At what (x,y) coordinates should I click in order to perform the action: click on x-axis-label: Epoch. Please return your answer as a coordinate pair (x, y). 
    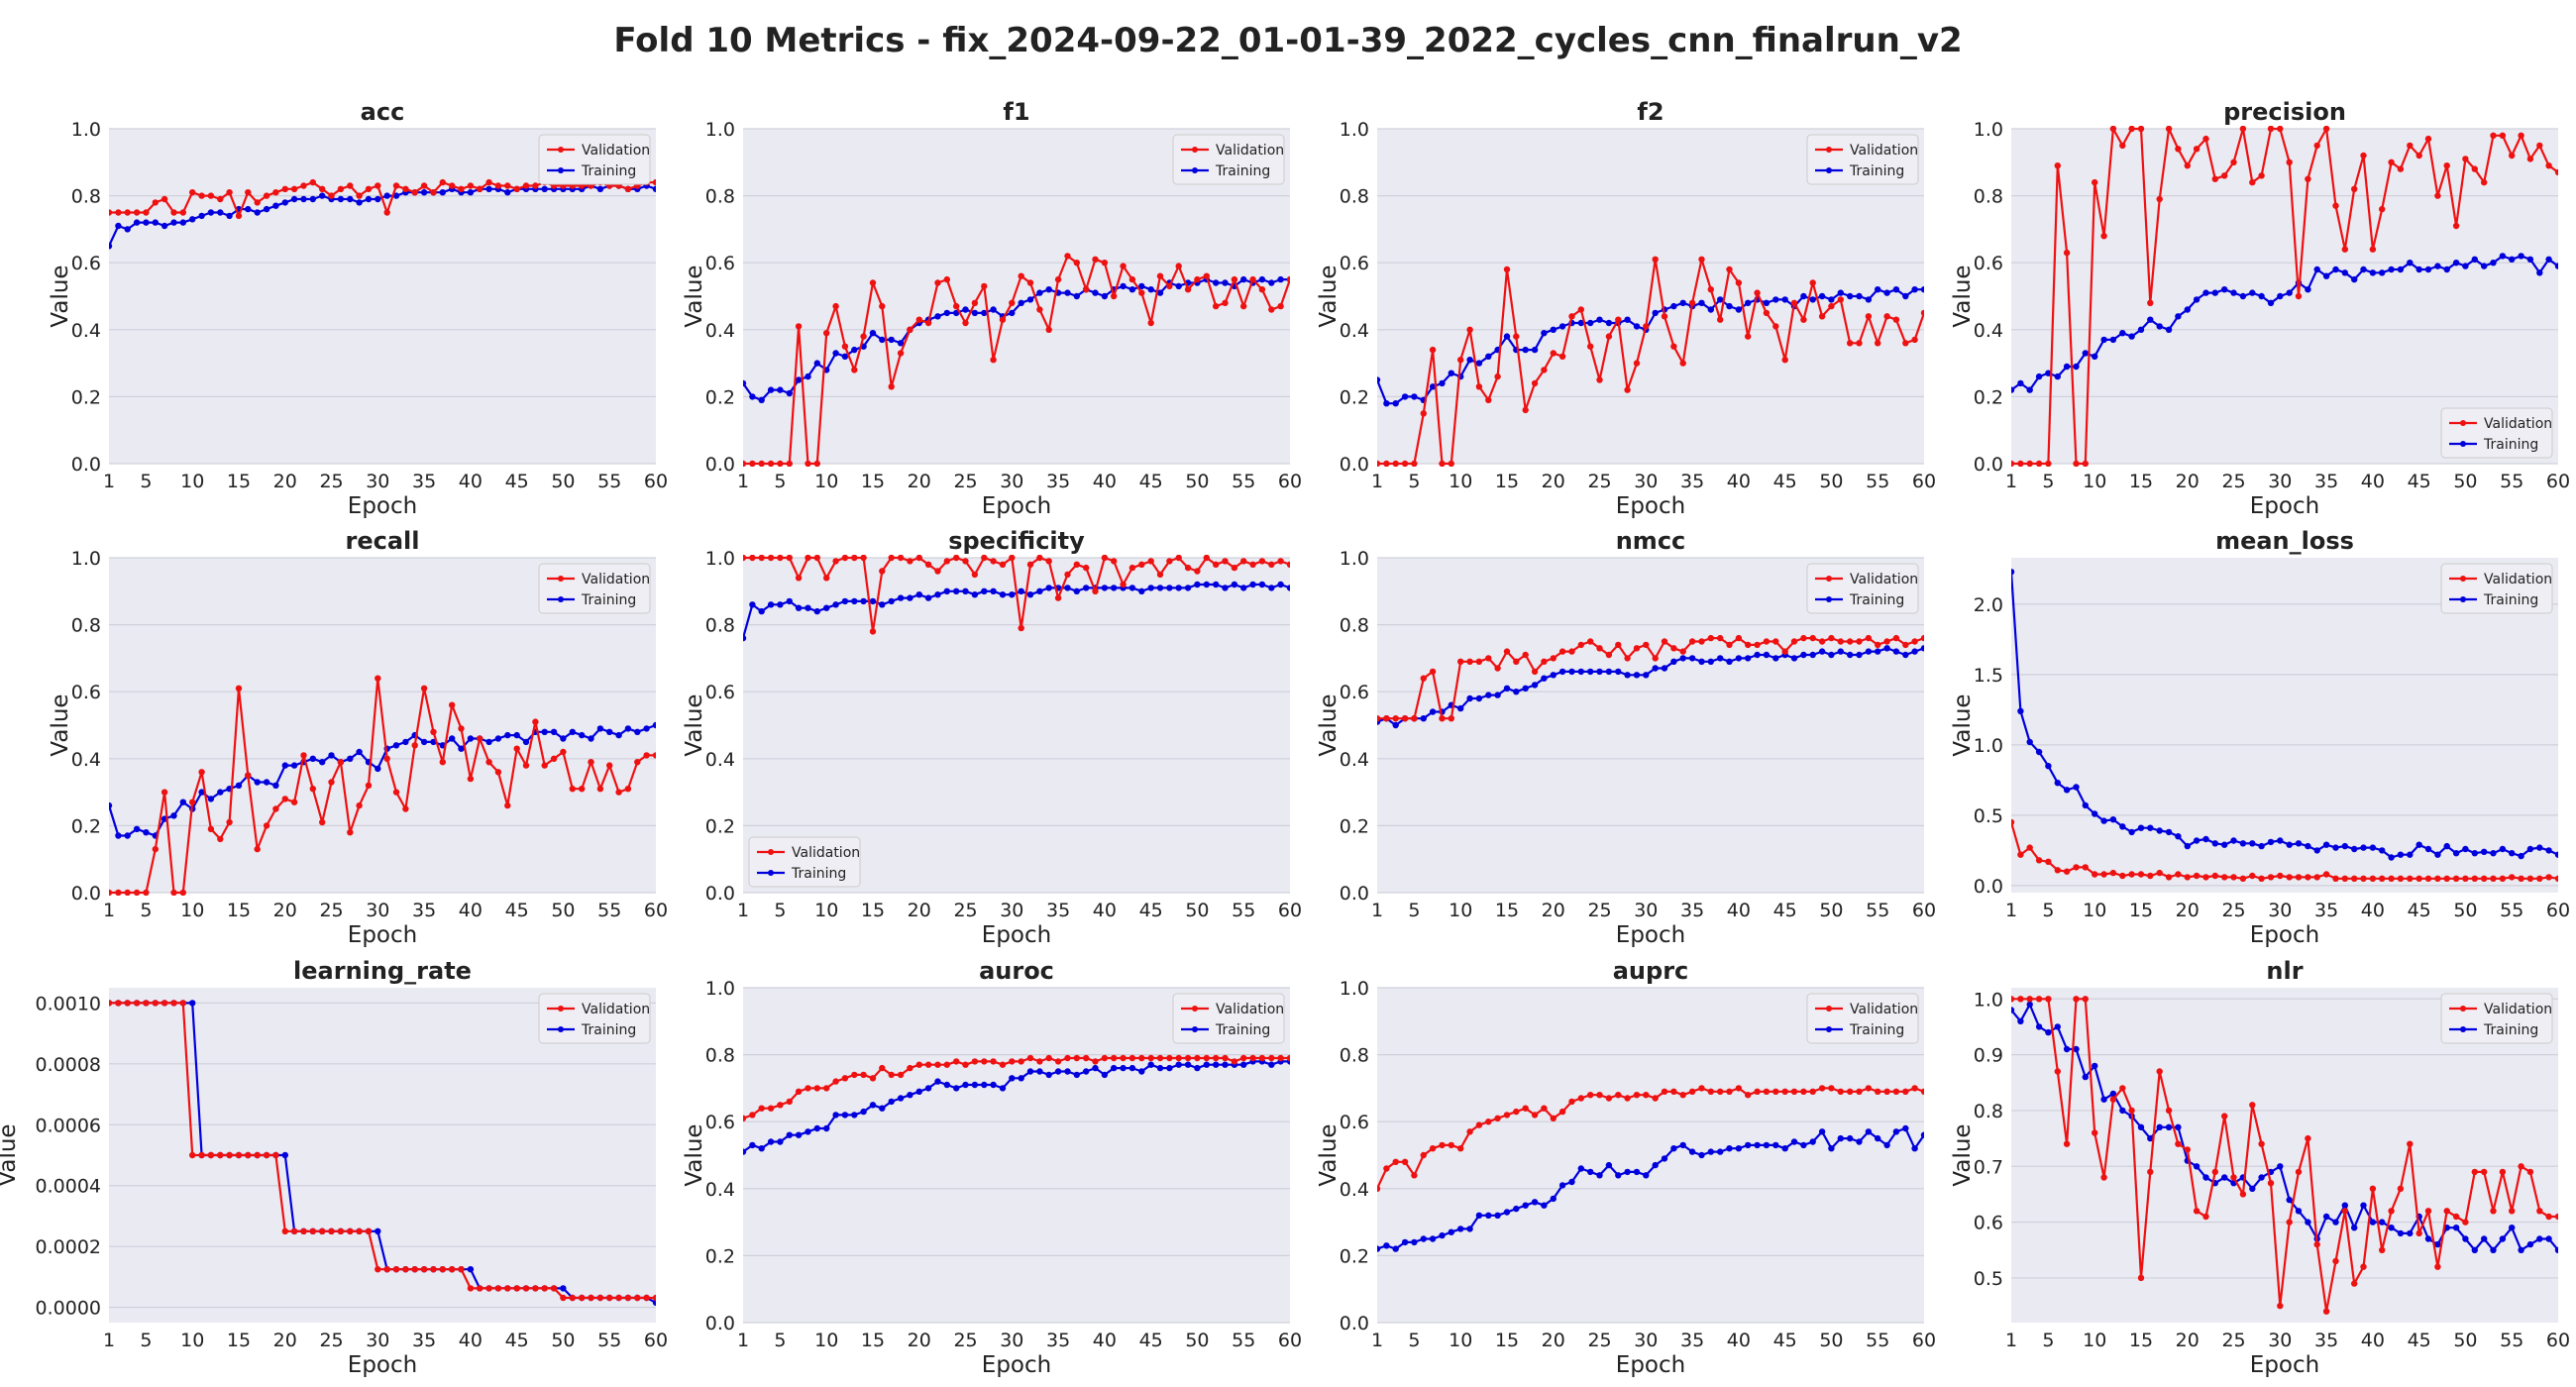
    Looking at the image, I should click on (1651, 506).